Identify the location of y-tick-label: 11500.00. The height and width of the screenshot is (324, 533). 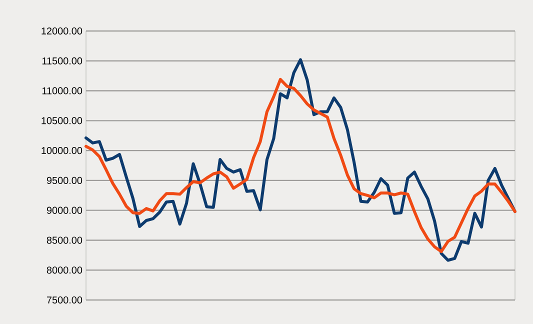
(62, 60).